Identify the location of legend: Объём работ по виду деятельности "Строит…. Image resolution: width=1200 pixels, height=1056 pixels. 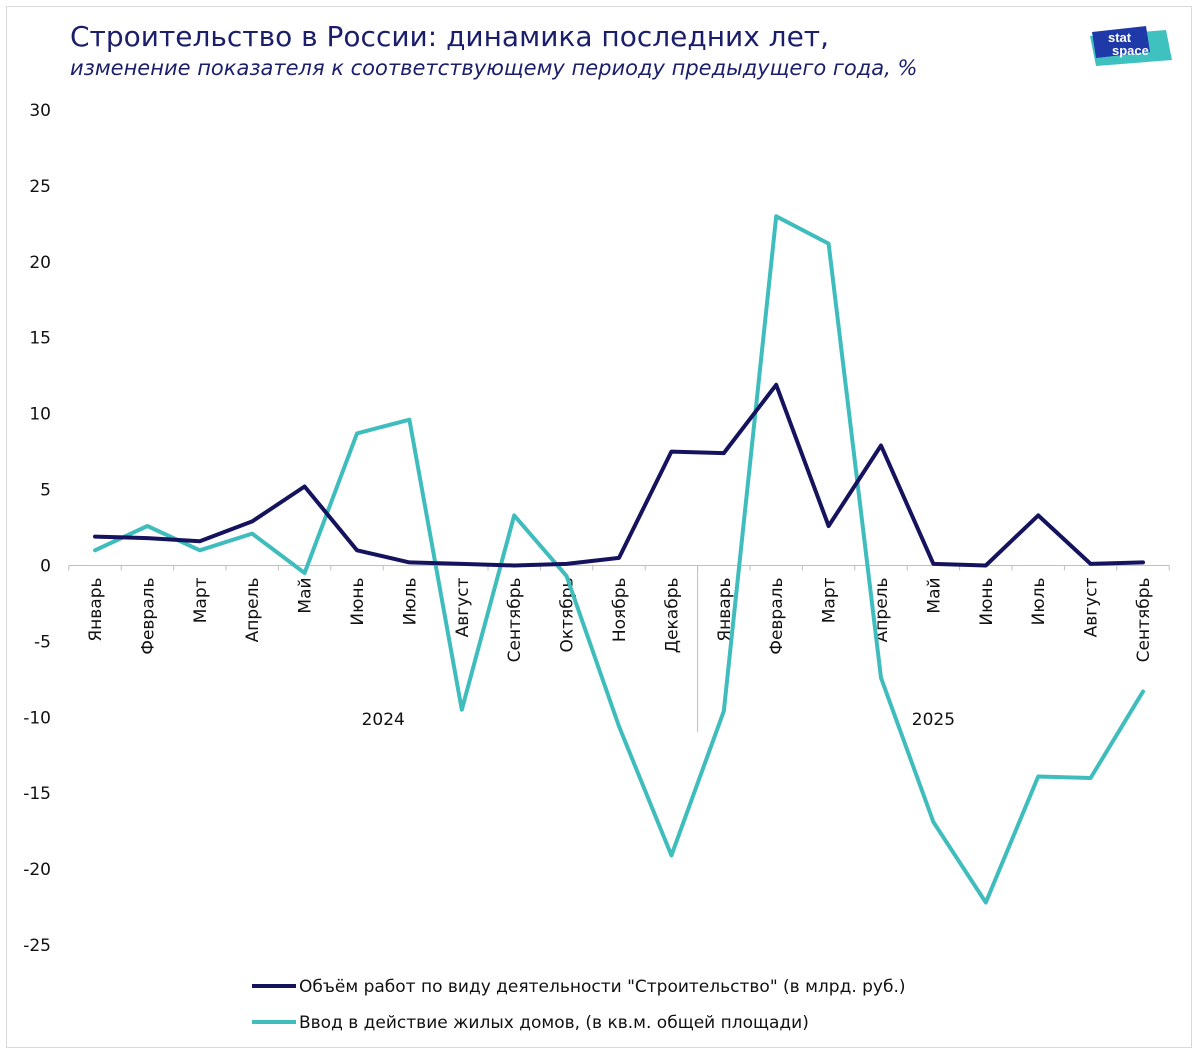
(579, 1005).